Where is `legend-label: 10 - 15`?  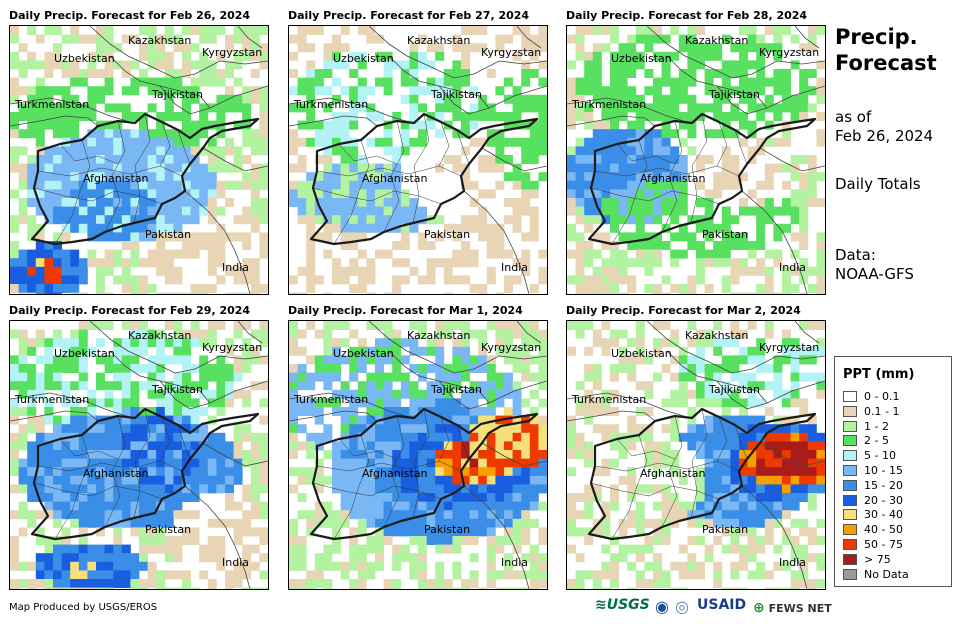 legend-label: 10 - 15 is located at coordinates (883, 470).